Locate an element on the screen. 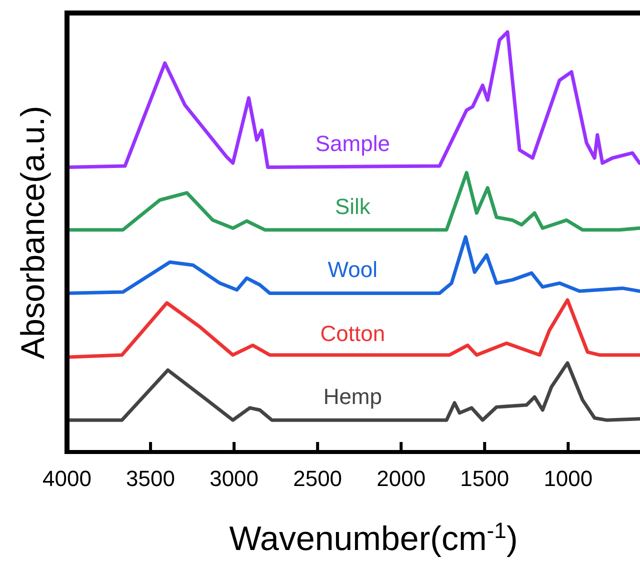 The height and width of the screenshot is (562, 640). x-tick-label: 3000 is located at coordinates (234, 478).